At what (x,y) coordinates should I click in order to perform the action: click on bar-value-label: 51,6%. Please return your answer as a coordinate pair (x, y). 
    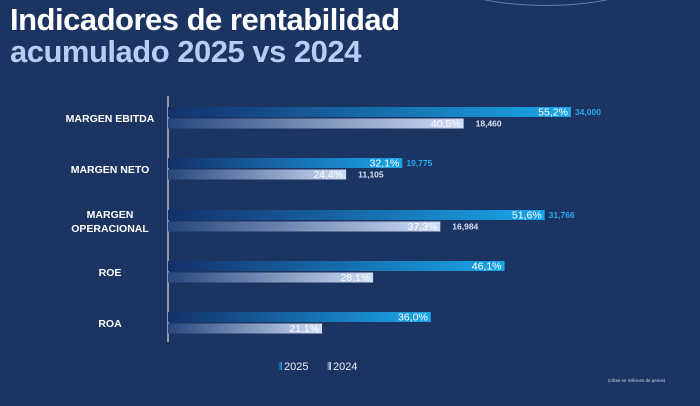
    Looking at the image, I should click on (527, 216).